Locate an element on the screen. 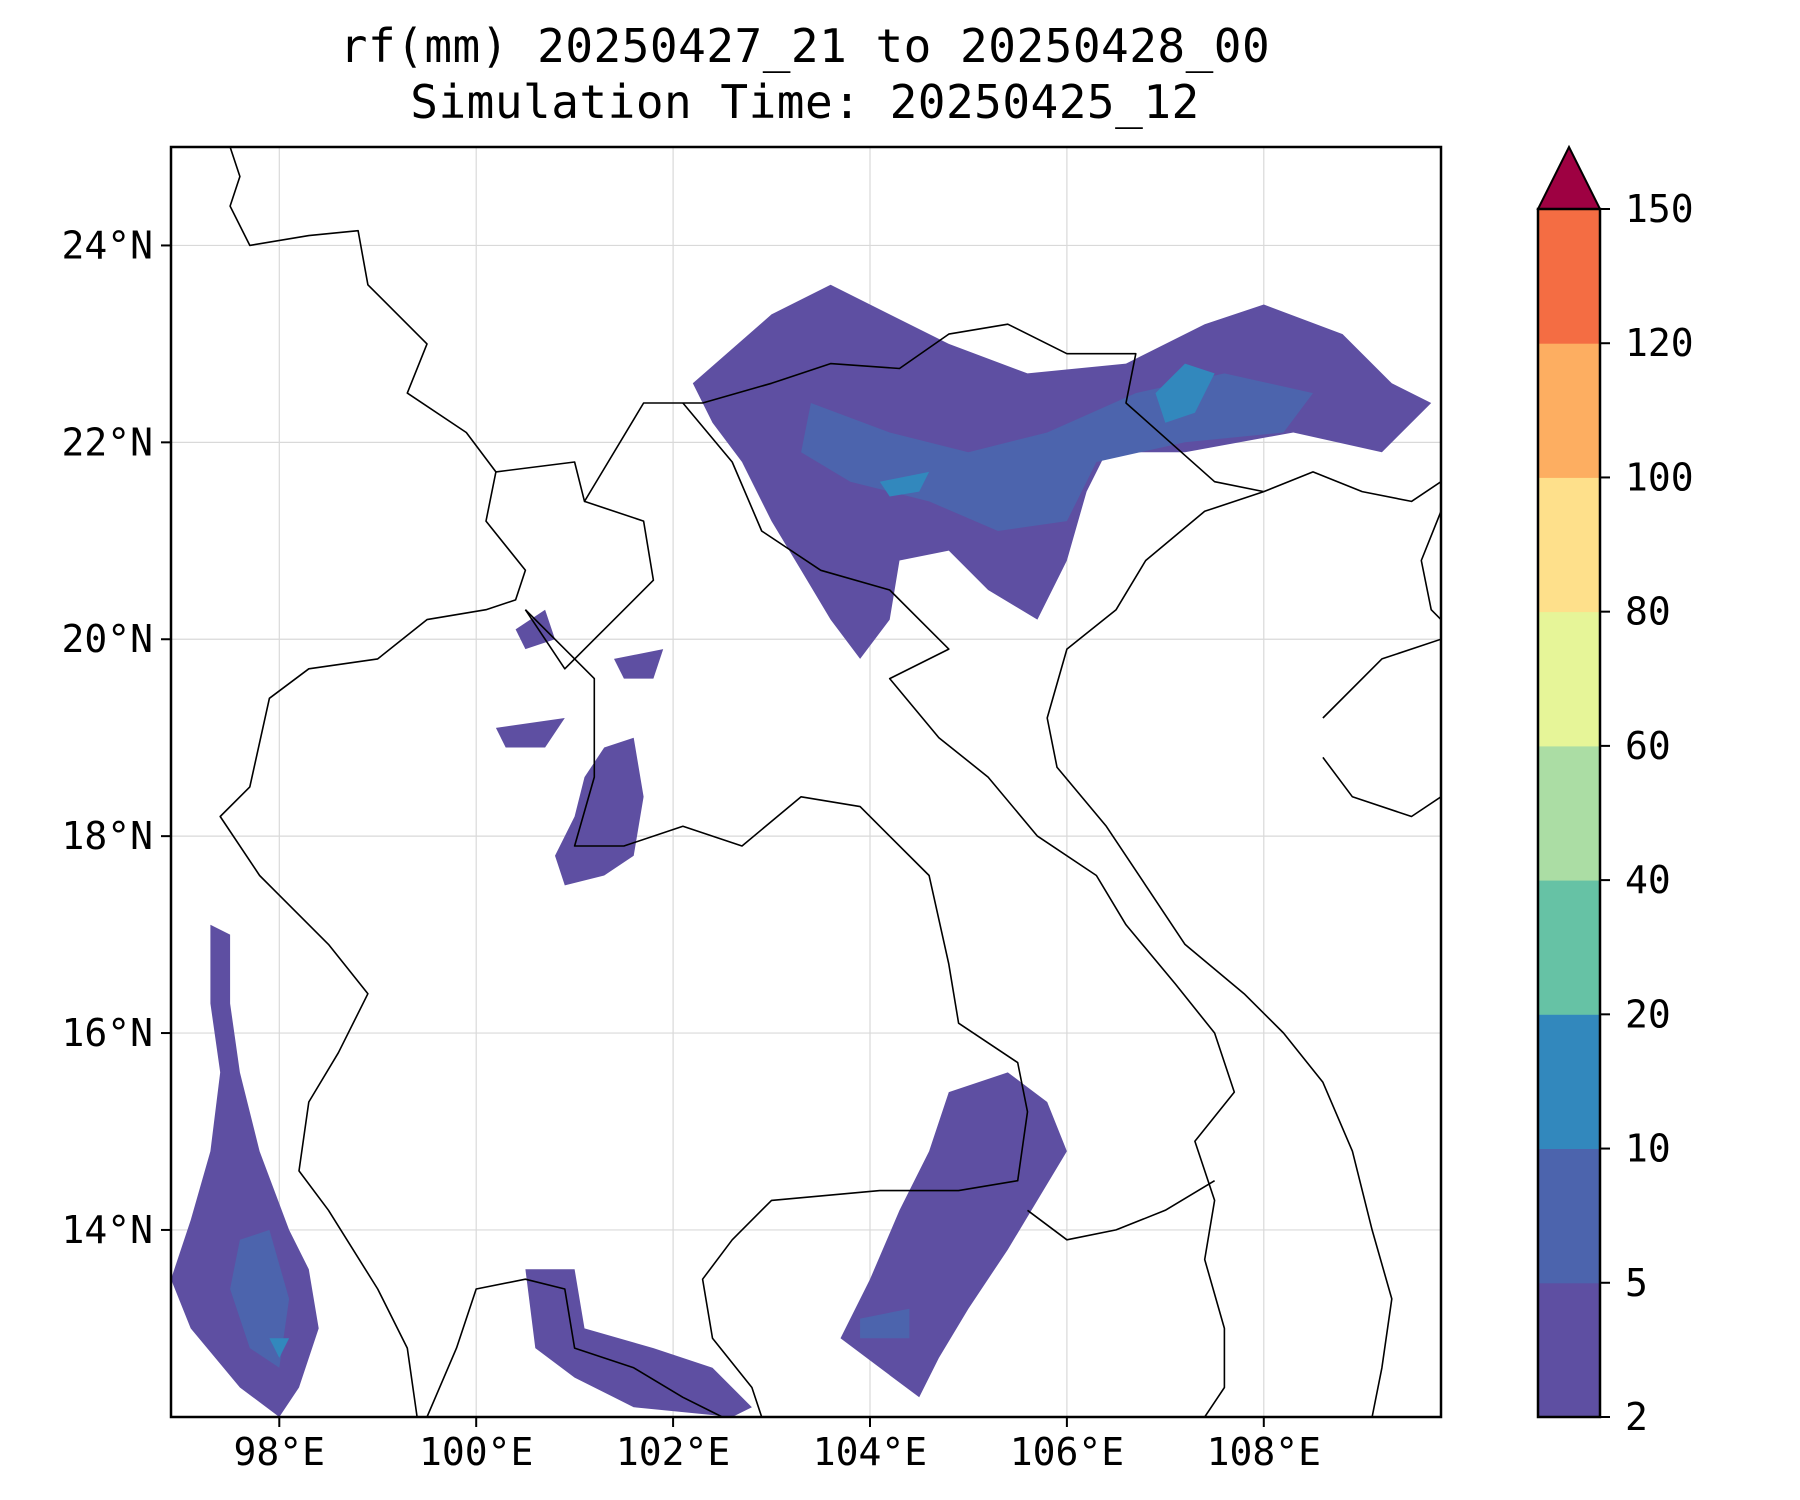  rain-area-laos-north-small-a is located at coordinates (530, 733).